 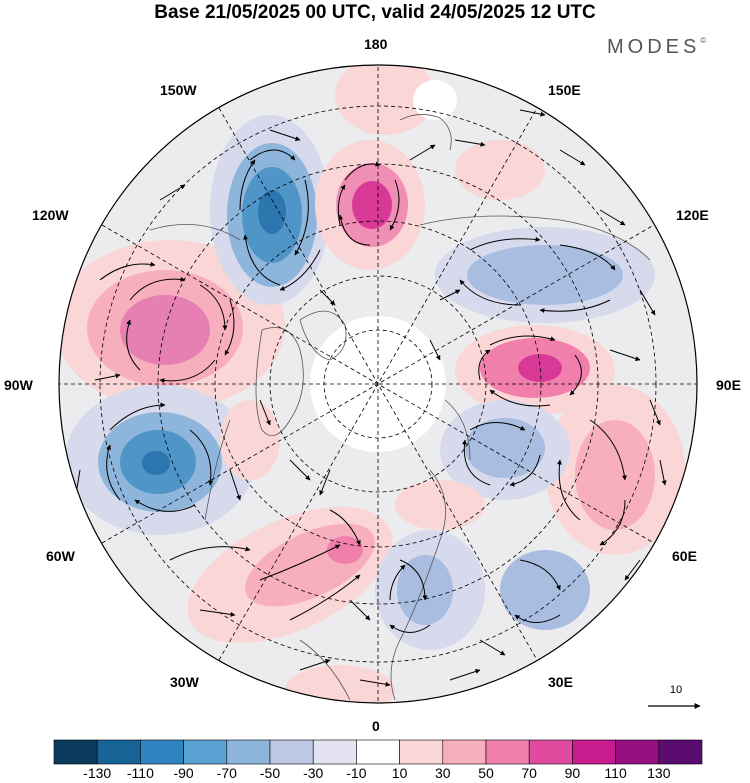 What do you see at coordinates (615, 773) in the screenshot?
I see `colorbar-tick-label: 110` at bounding box center [615, 773].